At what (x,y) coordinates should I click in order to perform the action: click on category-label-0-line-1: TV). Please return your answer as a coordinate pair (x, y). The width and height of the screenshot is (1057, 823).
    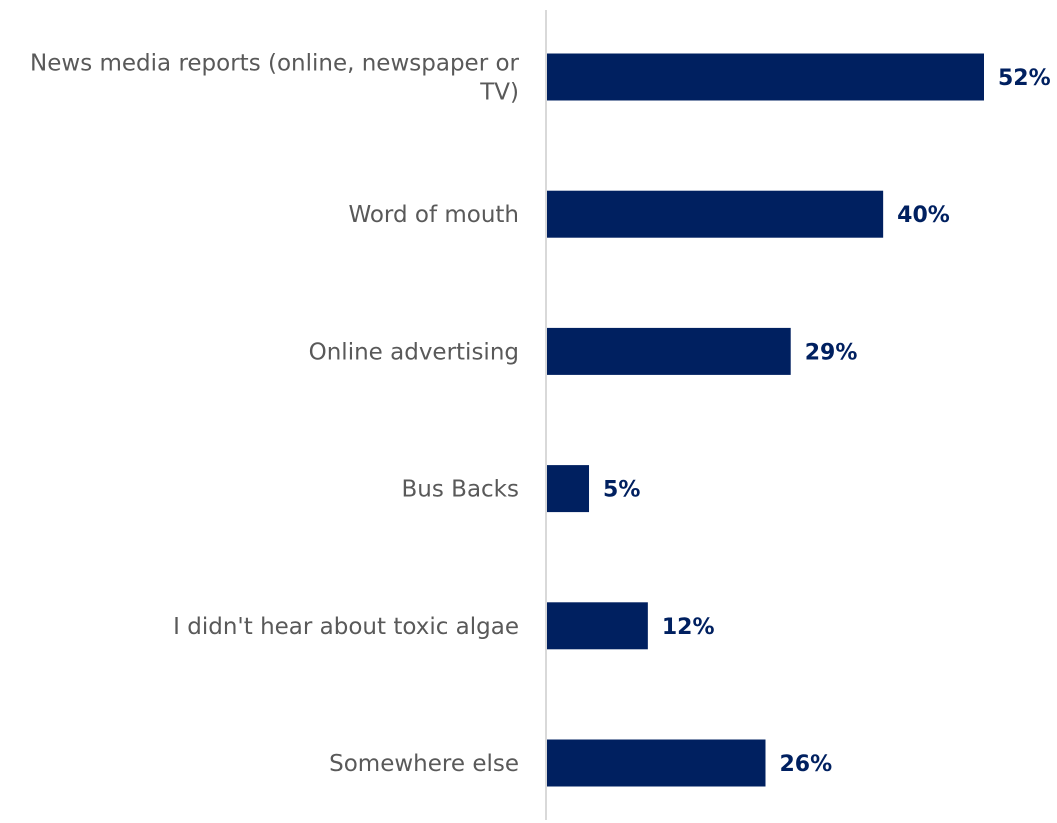
    Looking at the image, I should click on (499, 93).